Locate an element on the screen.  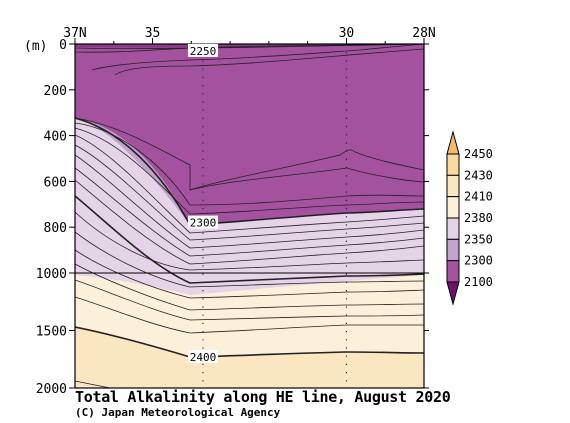
colorbar-label: 2450 is located at coordinates (478, 154).